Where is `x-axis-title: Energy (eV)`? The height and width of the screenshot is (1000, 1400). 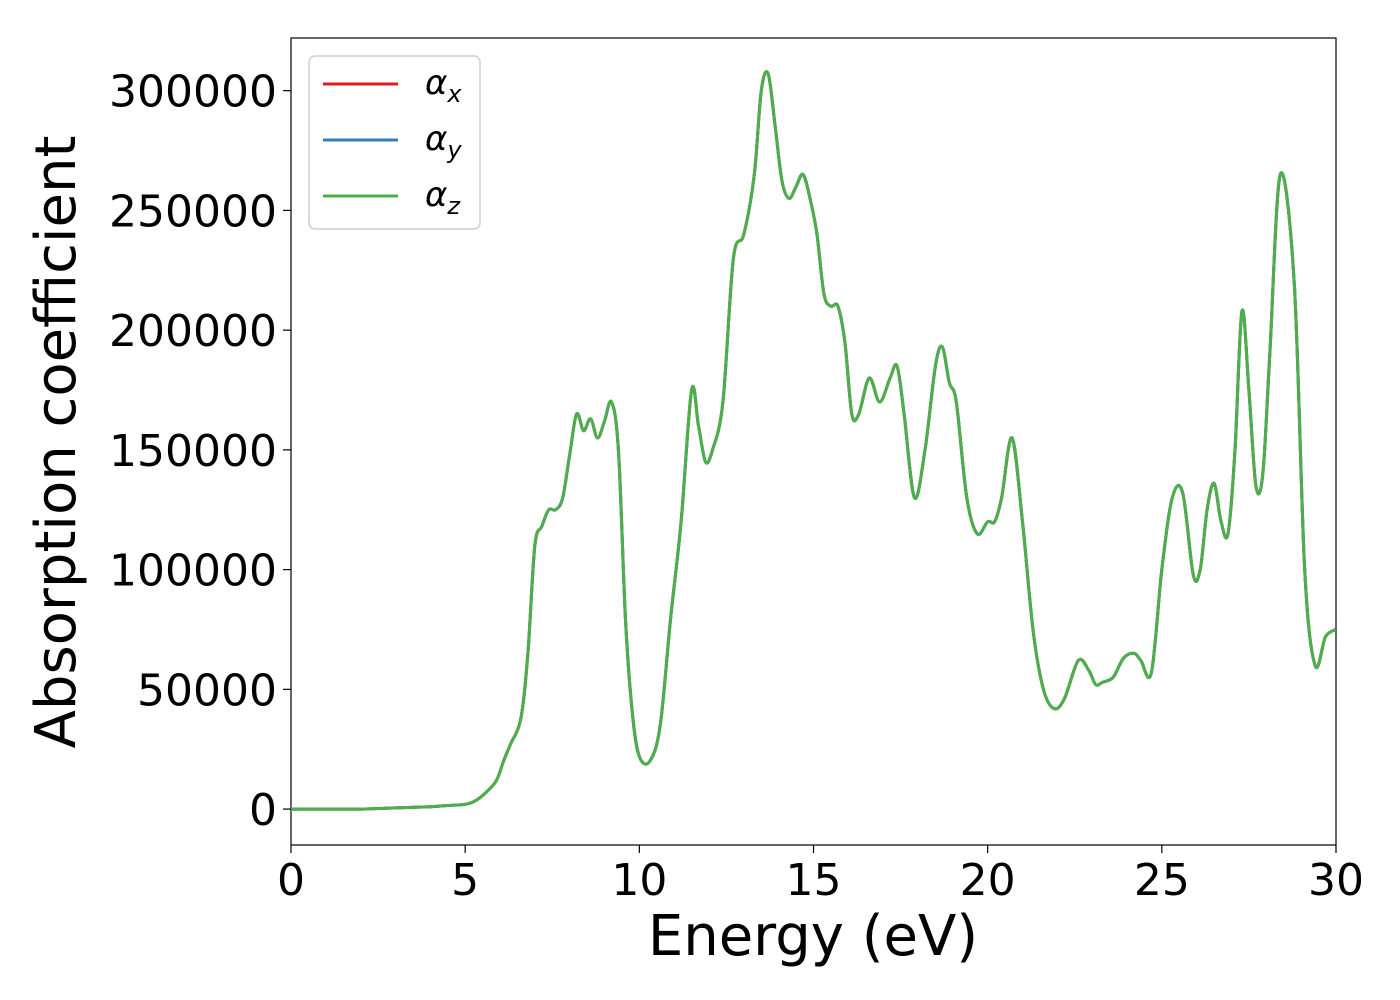
x-axis-title: Energy (eV) is located at coordinates (813, 936).